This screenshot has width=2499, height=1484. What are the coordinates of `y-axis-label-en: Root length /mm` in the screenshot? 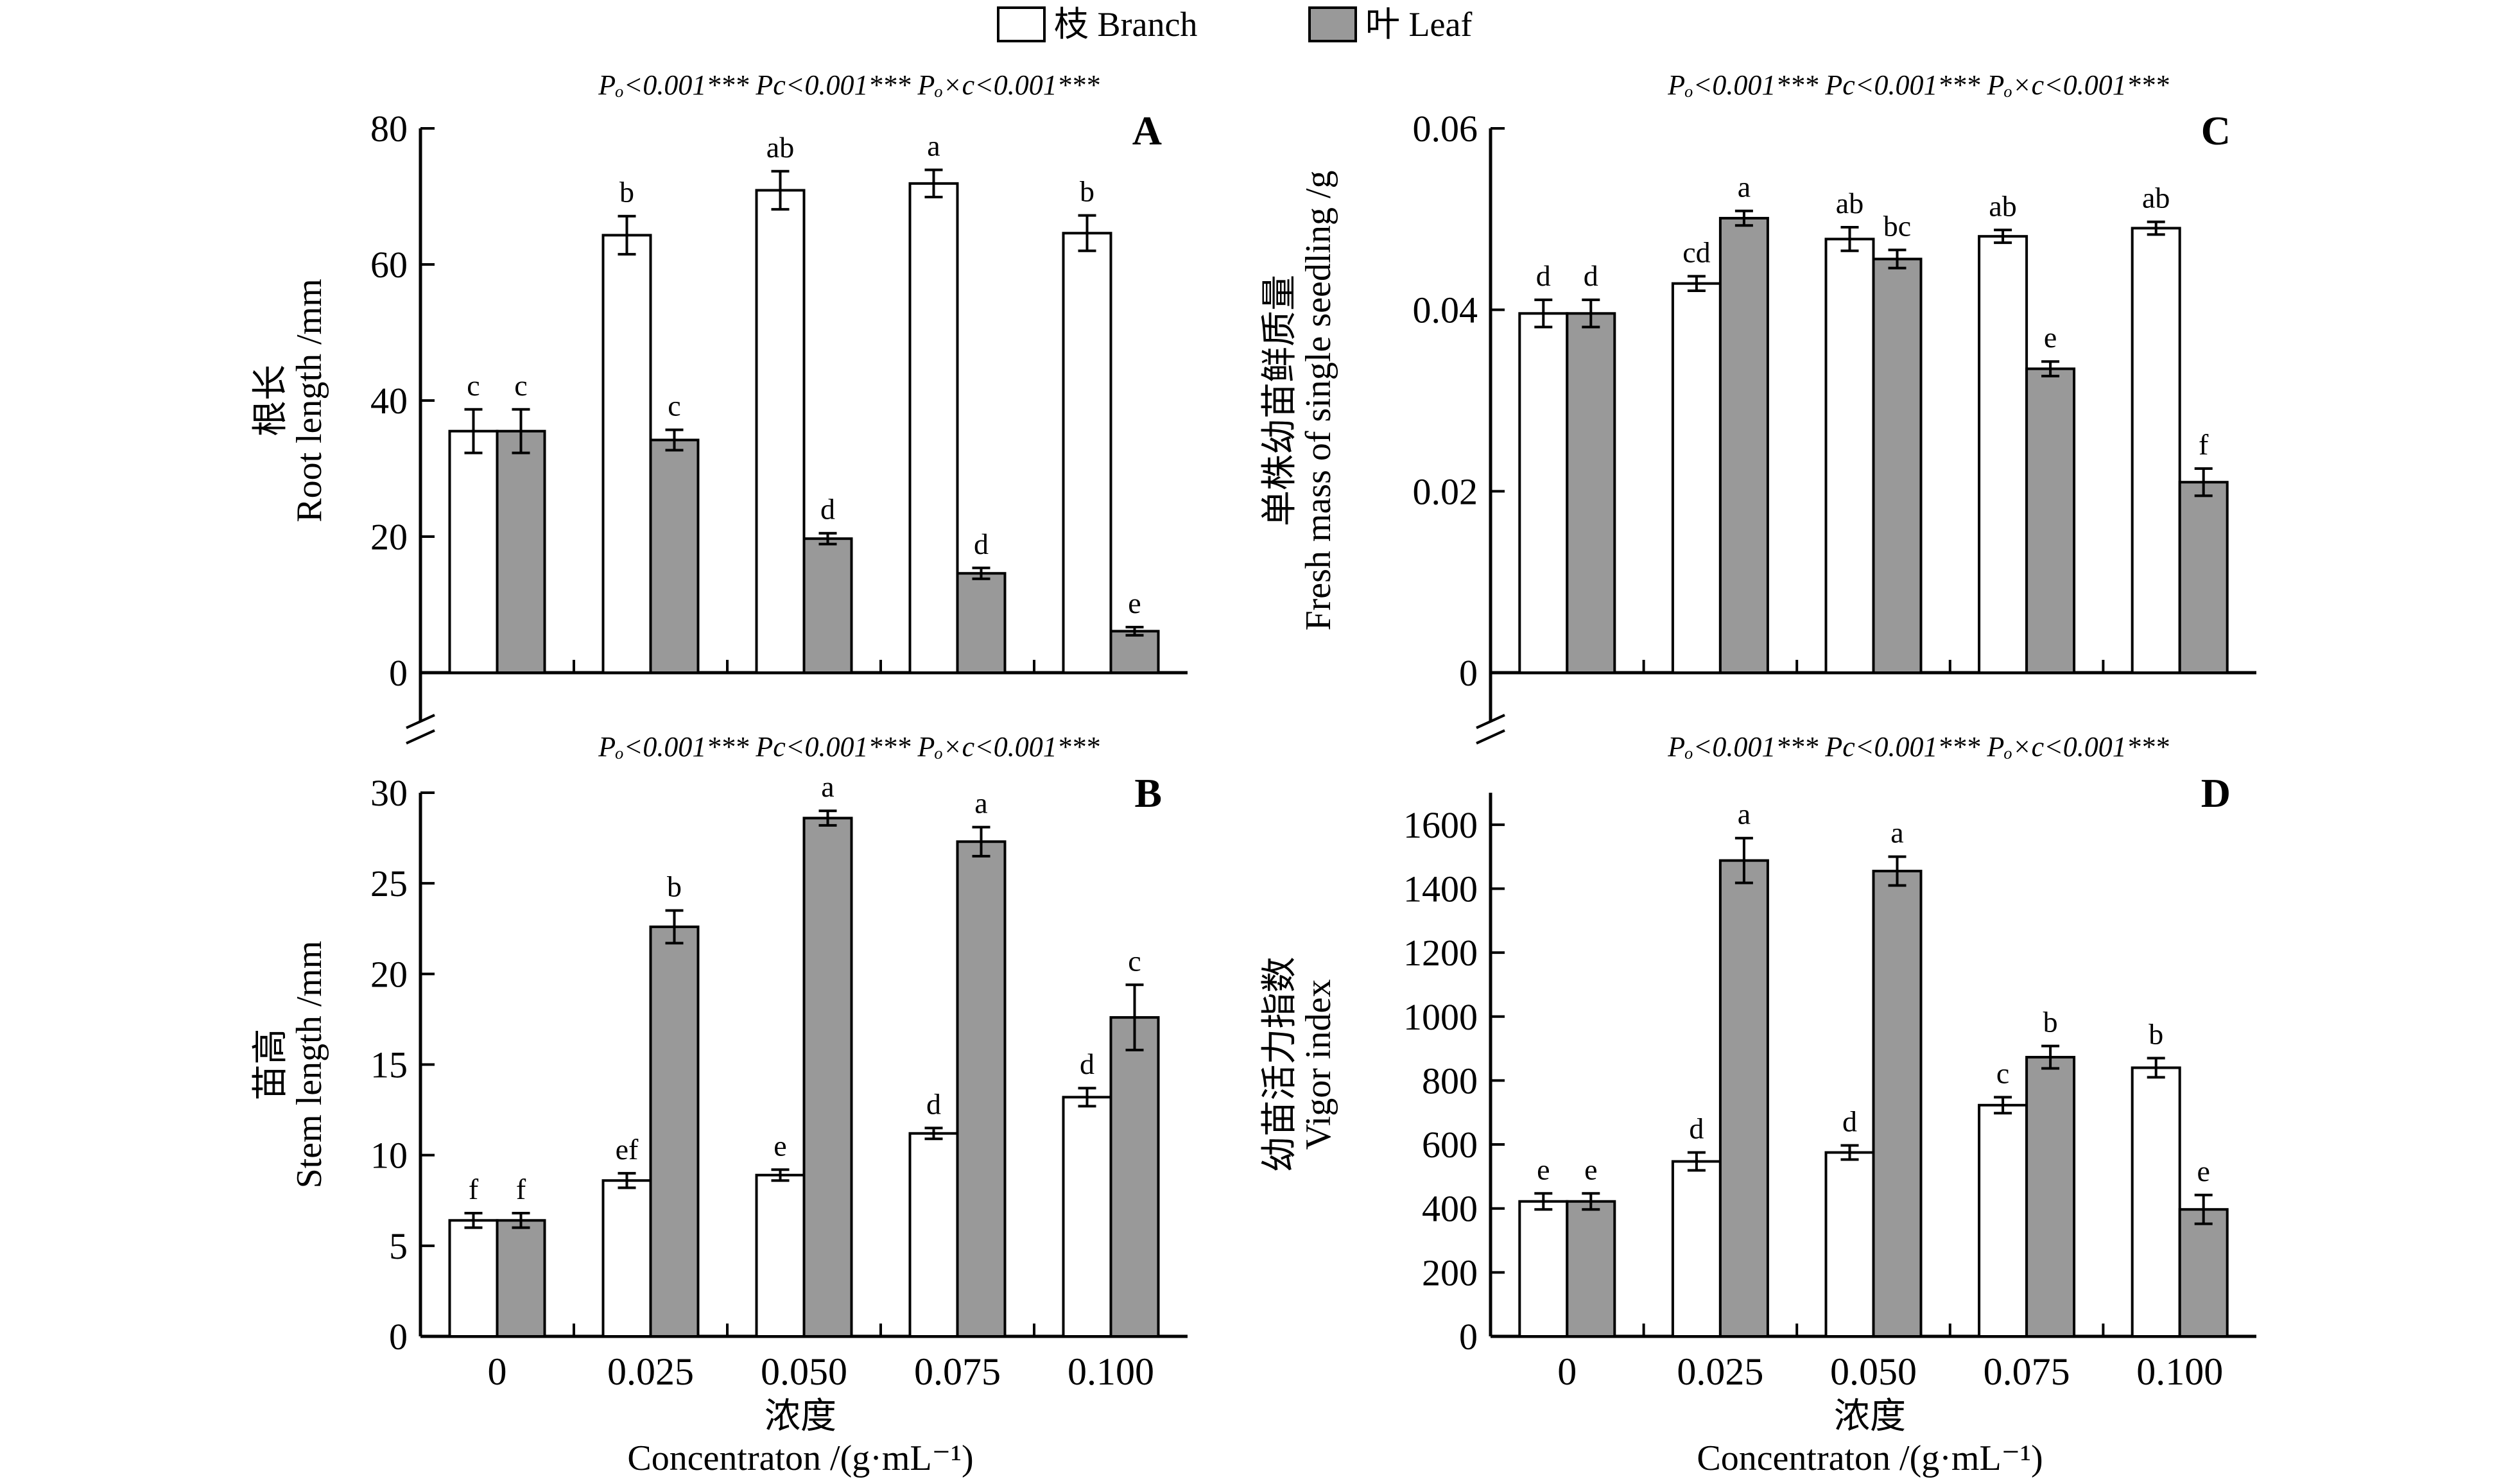 It's located at (309, 400).